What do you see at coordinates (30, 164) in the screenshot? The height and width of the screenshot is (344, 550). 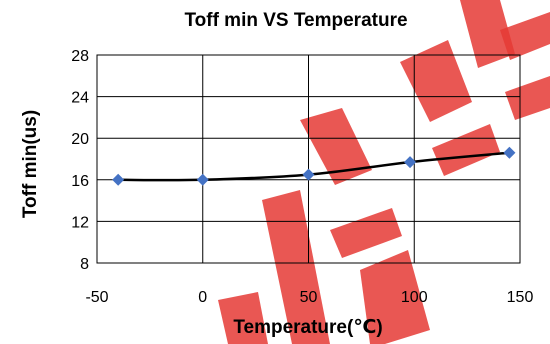 I see `y-axis-title: Toff min(us)` at bounding box center [30, 164].